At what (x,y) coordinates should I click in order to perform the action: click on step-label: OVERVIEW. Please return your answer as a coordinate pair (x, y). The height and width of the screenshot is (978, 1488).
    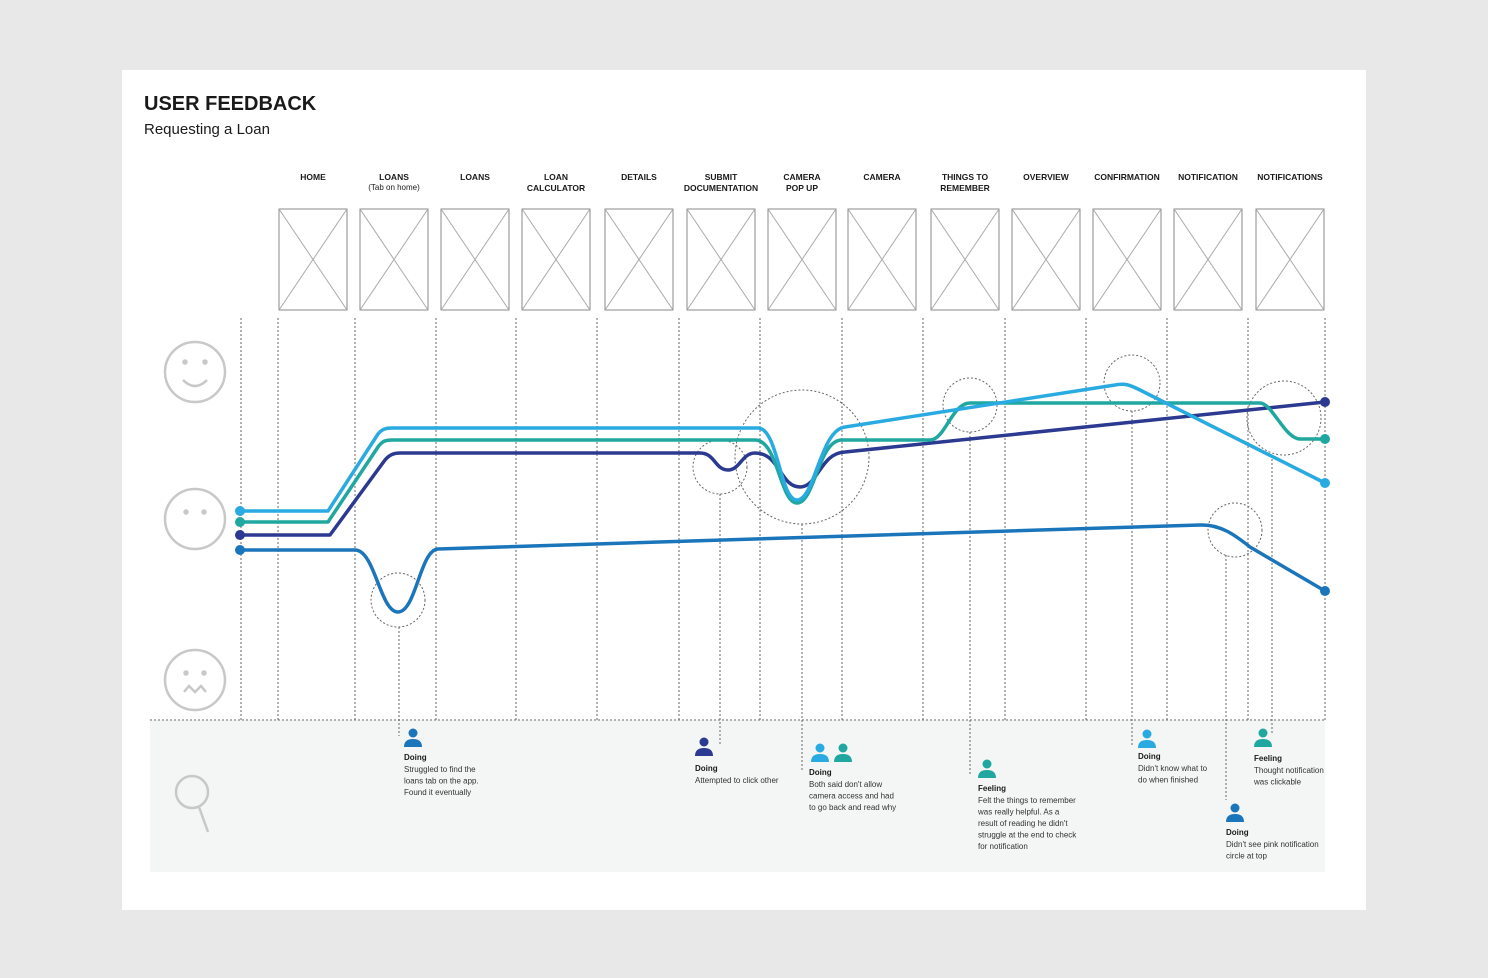
    Looking at the image, I should click on (1046, 177).